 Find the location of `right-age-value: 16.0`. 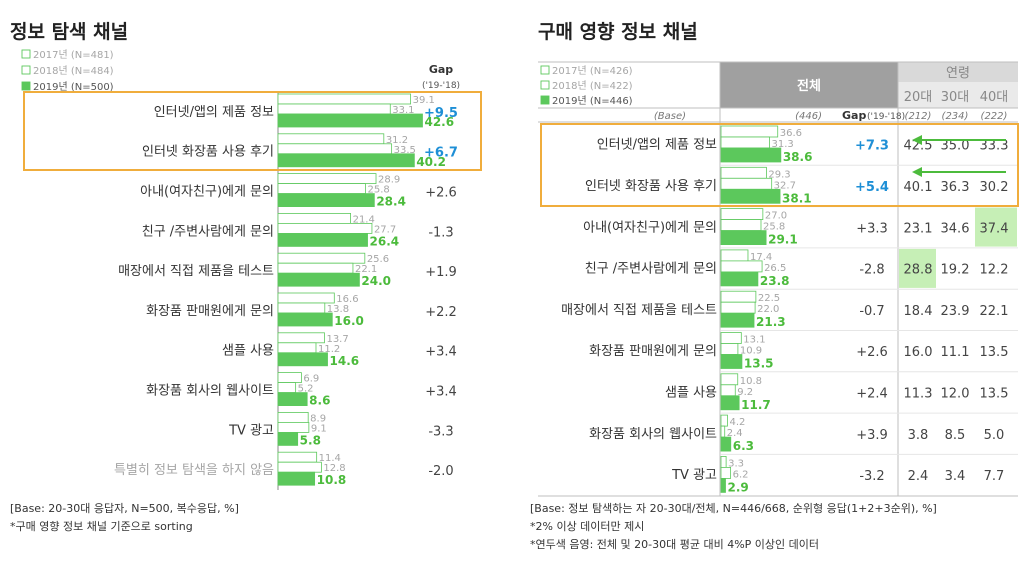

right-age-value: 16.0 is located at coordinates (918, 352).